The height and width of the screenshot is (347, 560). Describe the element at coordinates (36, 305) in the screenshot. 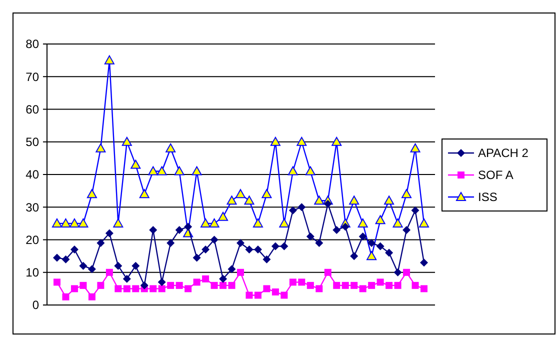

I see `y-tick-label: 0` at that location.